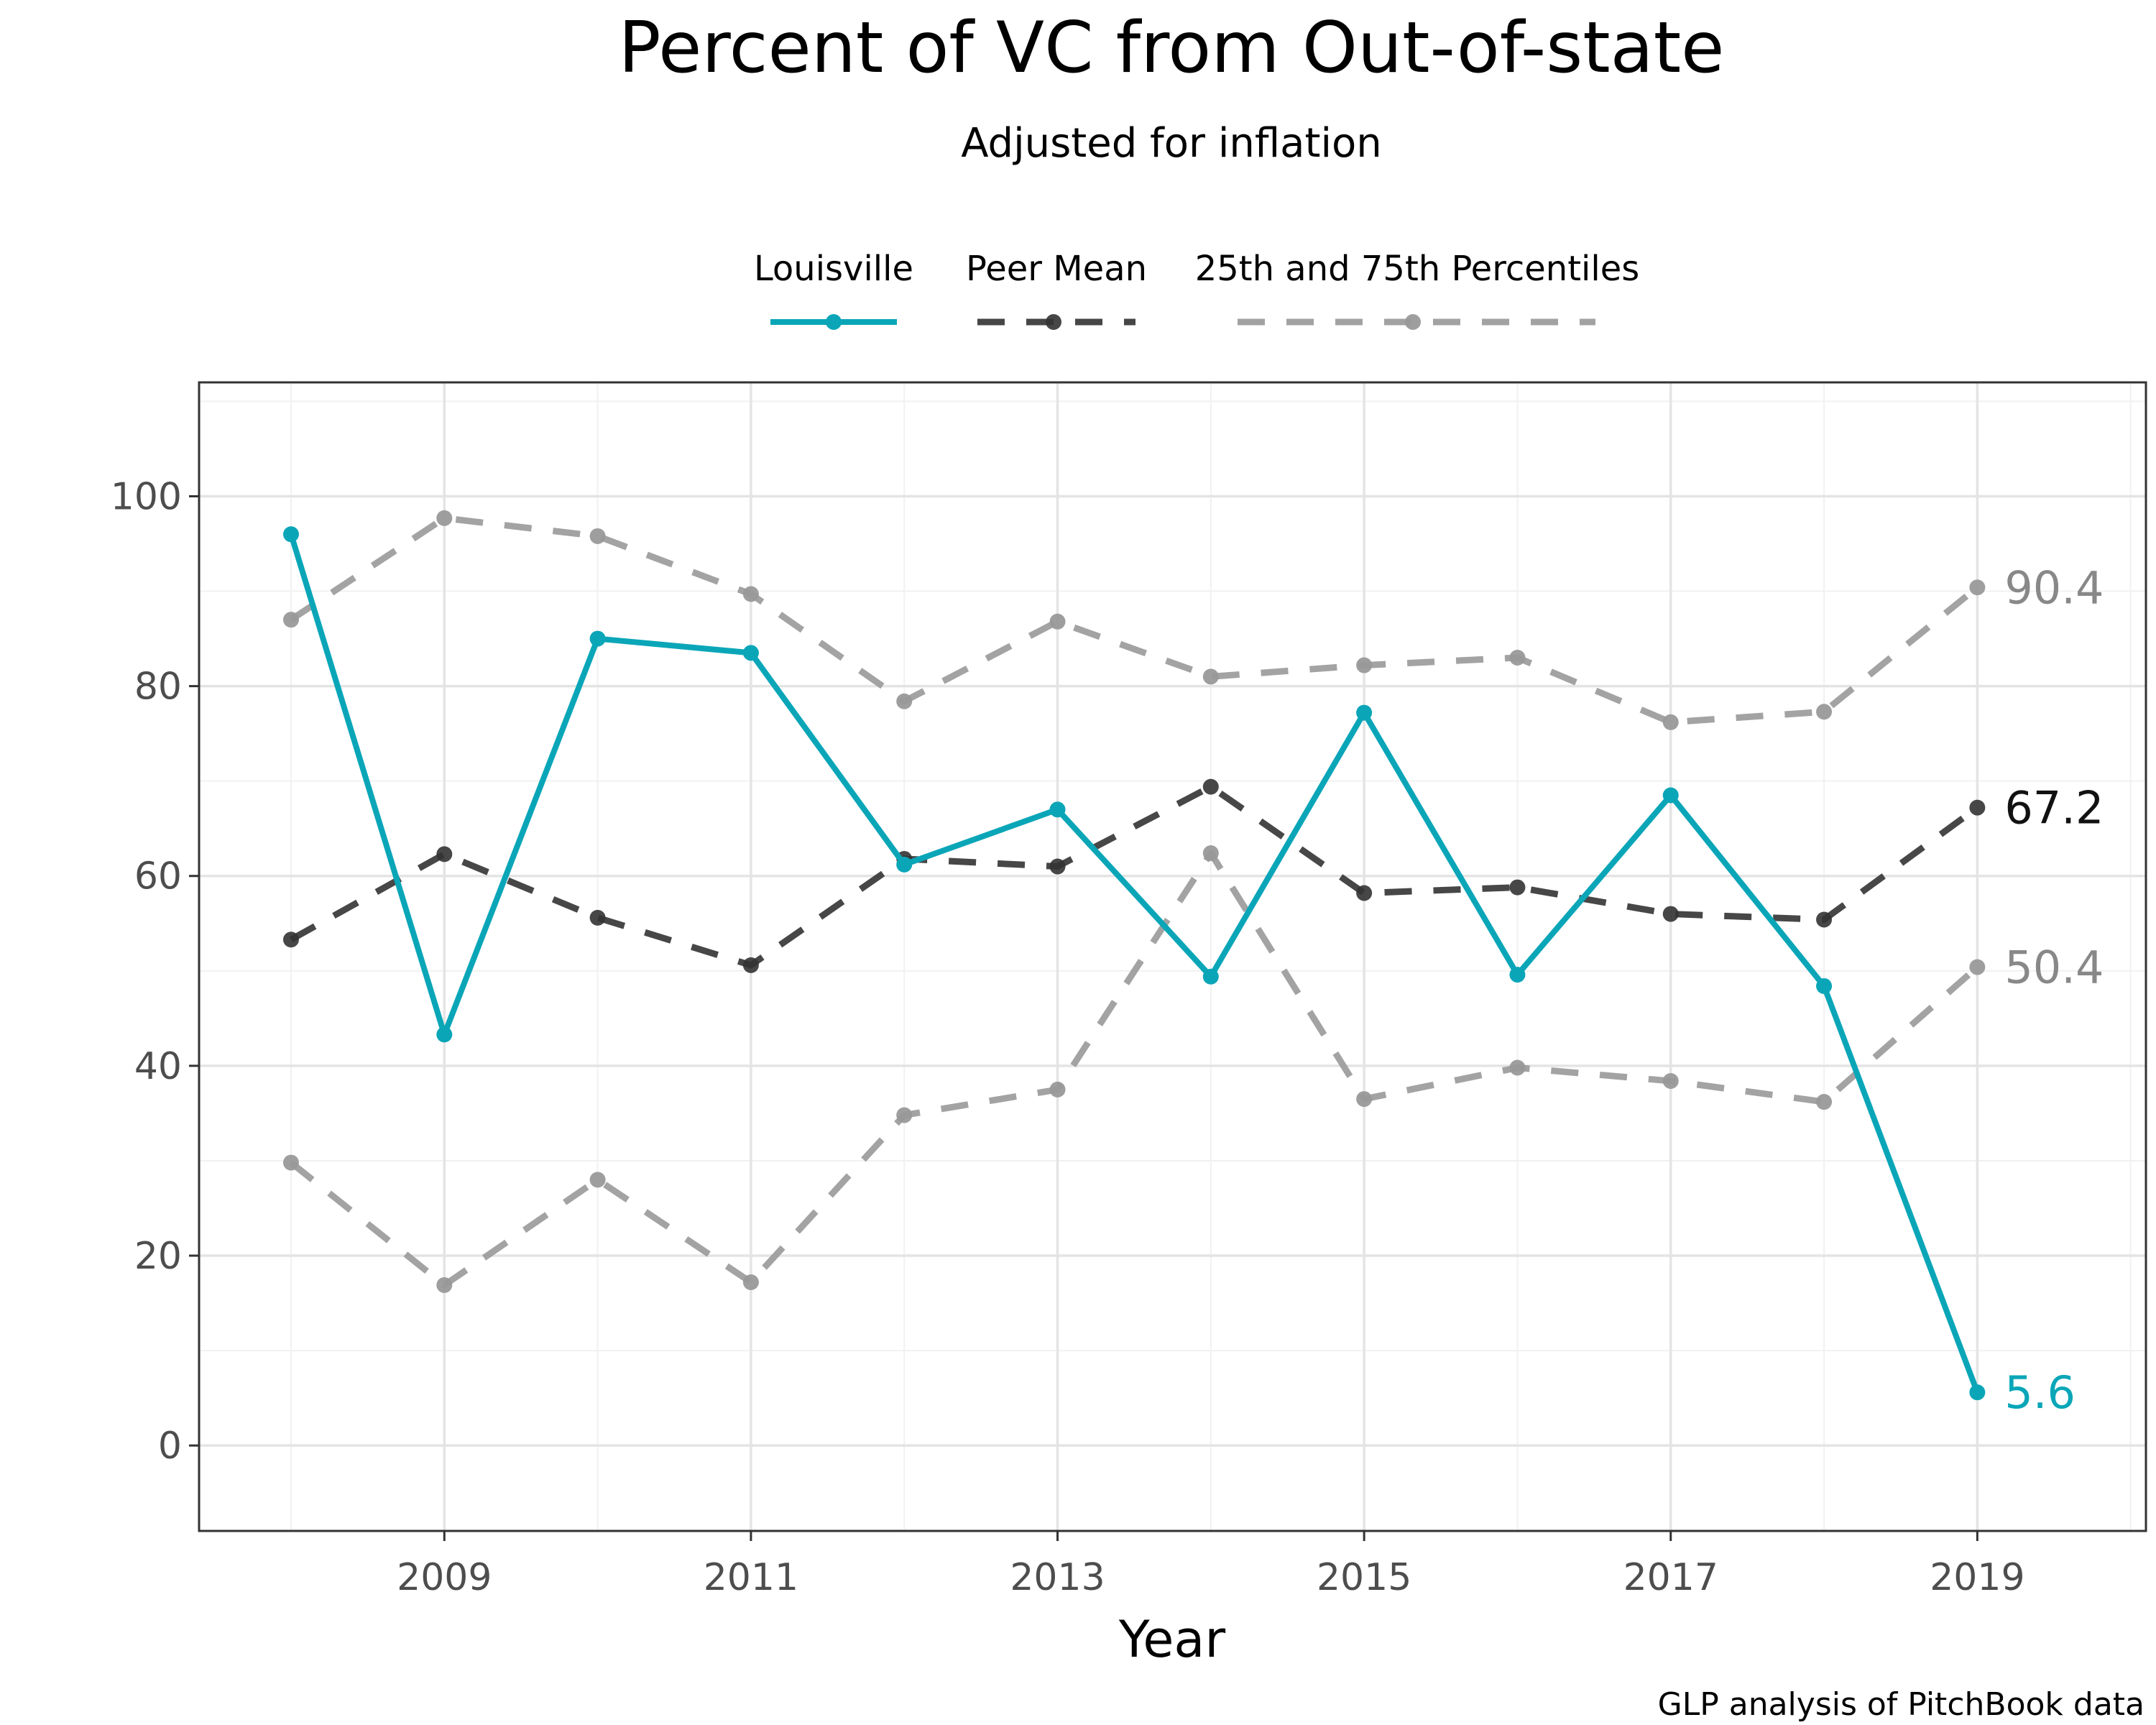  What do you see at coordinates (834, 269) in the screenshot?
I see `legend-label-louisville: Louisville` at bounding box center [834, 269].